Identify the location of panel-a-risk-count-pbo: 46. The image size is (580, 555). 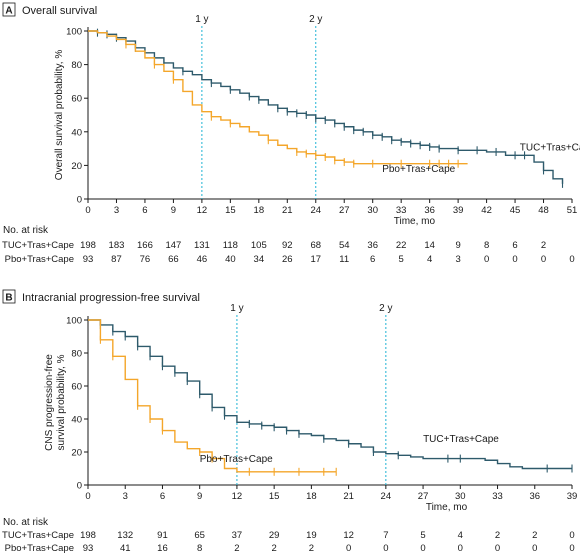
(202, 259).